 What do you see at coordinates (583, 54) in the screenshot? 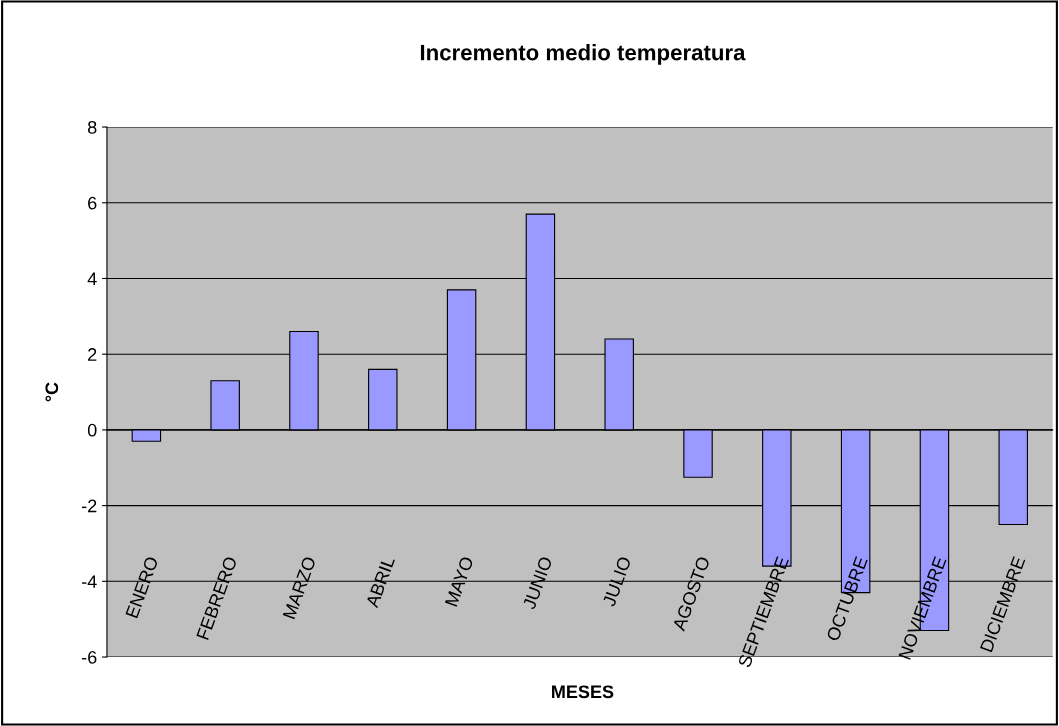
I see `chart-title: Incremento medio temperatura` at bounding box center [583, 54].